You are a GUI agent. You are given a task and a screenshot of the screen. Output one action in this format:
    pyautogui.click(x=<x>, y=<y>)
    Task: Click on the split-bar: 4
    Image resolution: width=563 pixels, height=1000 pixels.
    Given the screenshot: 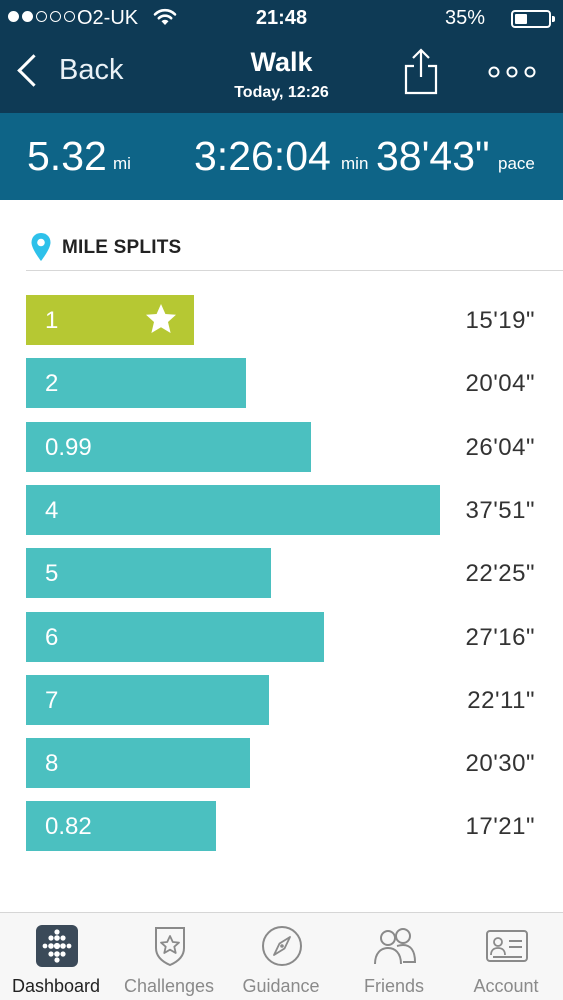 What is the action you would take?
    pyautogui.click(x=233, y=510)
    